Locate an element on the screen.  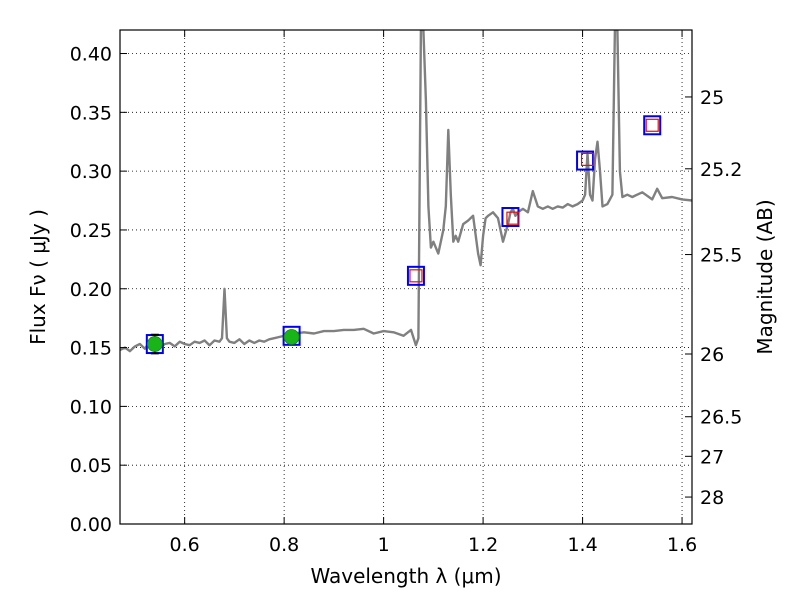
y2-tick-label: 27 is located at coordinates (712, 457).